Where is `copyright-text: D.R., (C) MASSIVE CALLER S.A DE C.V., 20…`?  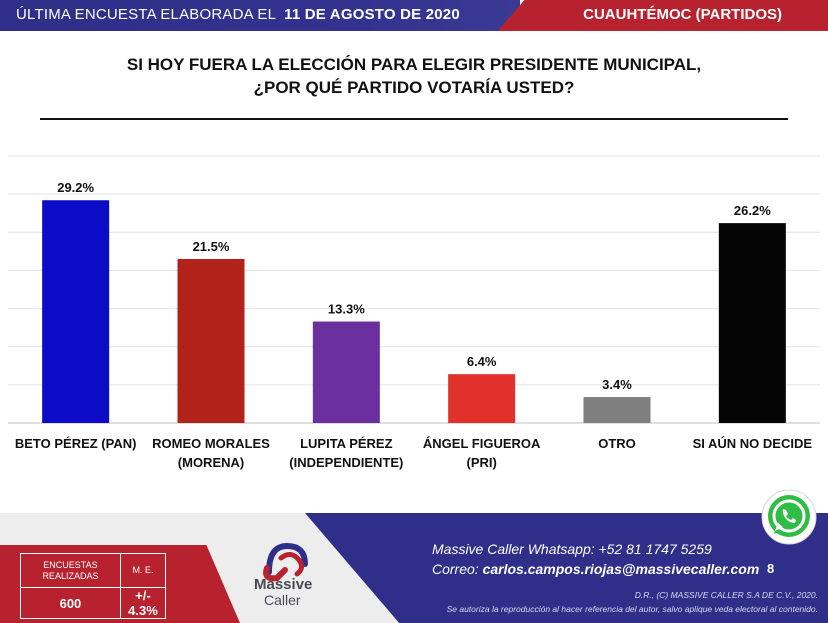 copyright-text: D.R., (C) MASSIVE CALLER S.A DE C.V., 20… is located at coordinates (726, 595).